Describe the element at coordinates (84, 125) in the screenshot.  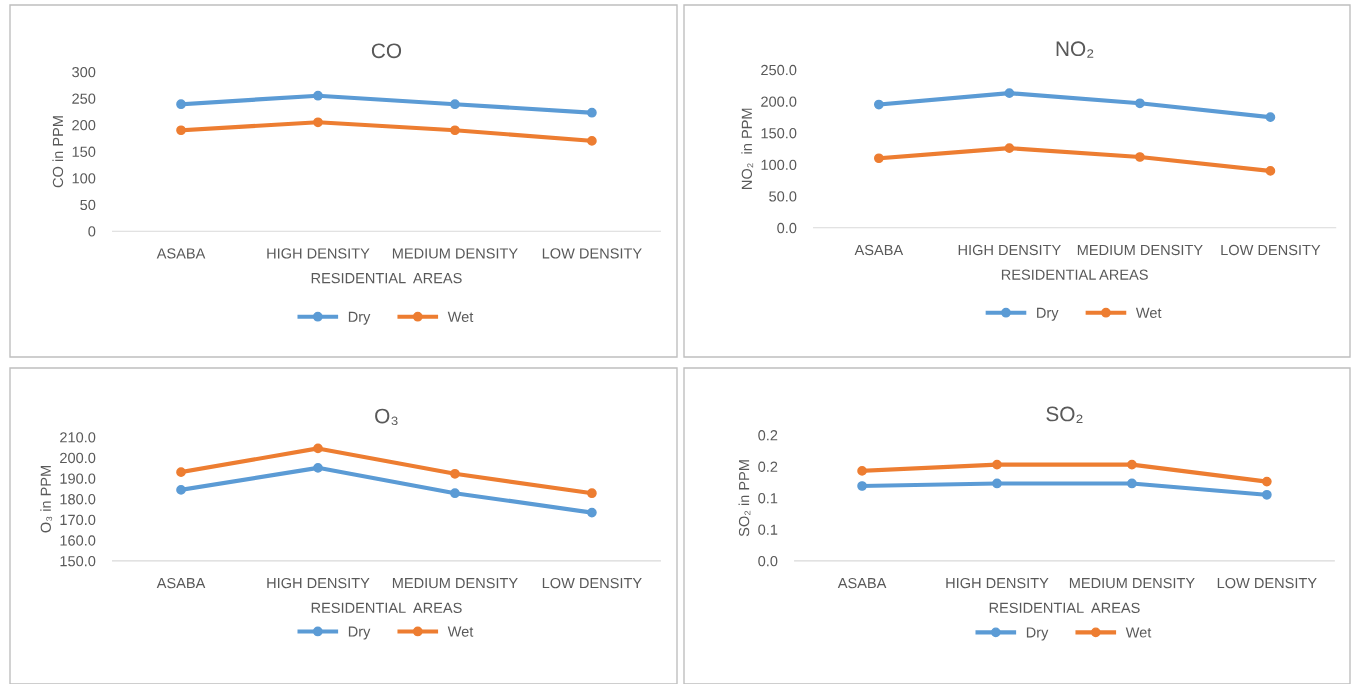
I see `y-tick-label: 200` at that location.